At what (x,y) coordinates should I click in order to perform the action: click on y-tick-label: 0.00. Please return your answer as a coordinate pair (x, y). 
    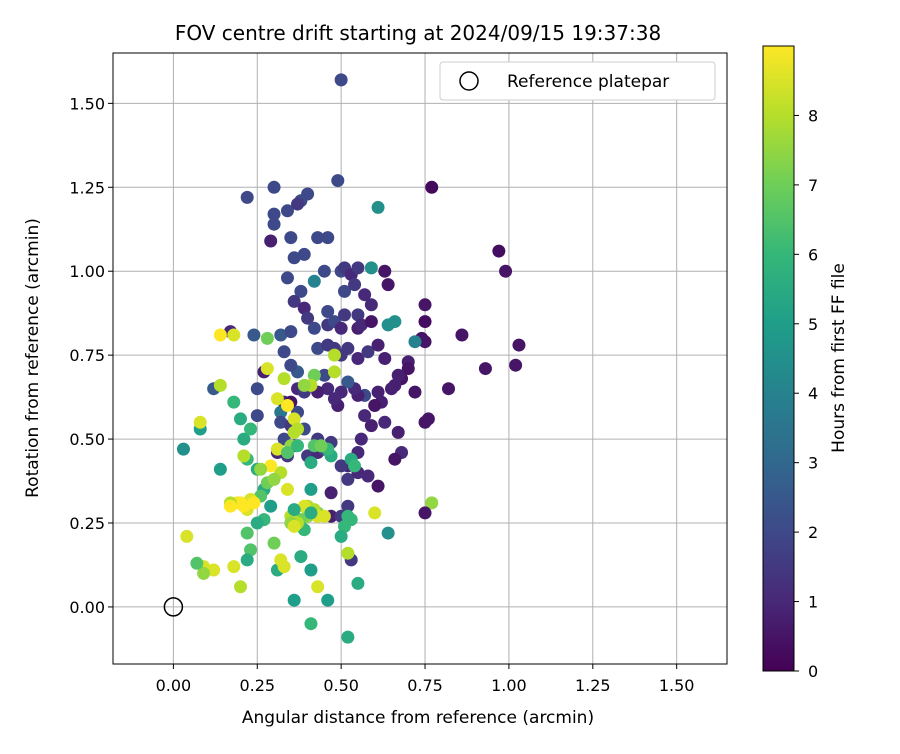
    Looking at the image, I should click on (87, 607).